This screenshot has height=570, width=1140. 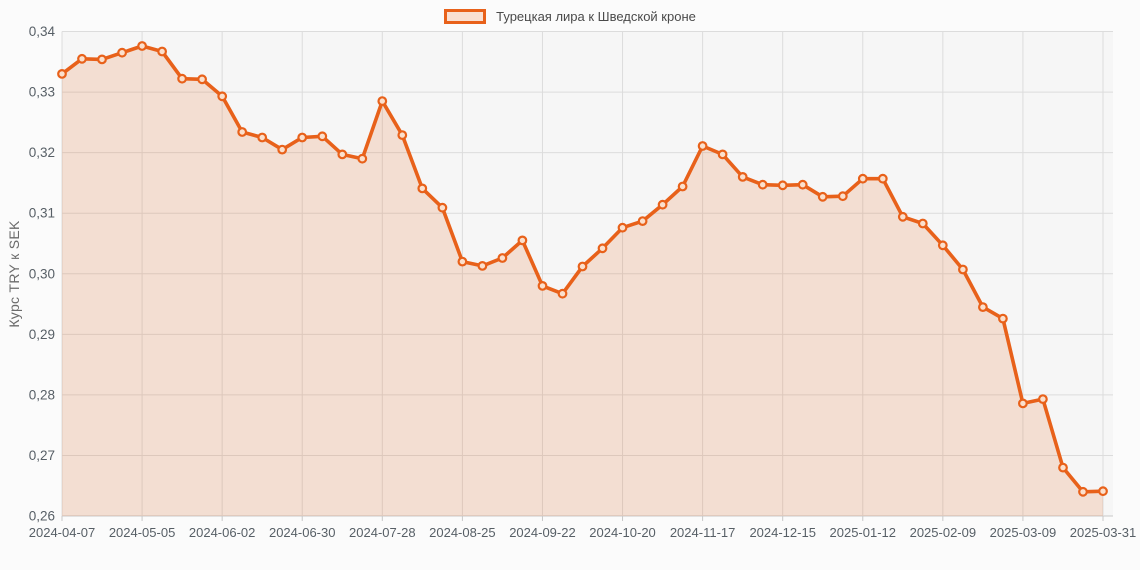 I want to click on x-tick-label: 2024-06-02, so click(x=222, y=532).